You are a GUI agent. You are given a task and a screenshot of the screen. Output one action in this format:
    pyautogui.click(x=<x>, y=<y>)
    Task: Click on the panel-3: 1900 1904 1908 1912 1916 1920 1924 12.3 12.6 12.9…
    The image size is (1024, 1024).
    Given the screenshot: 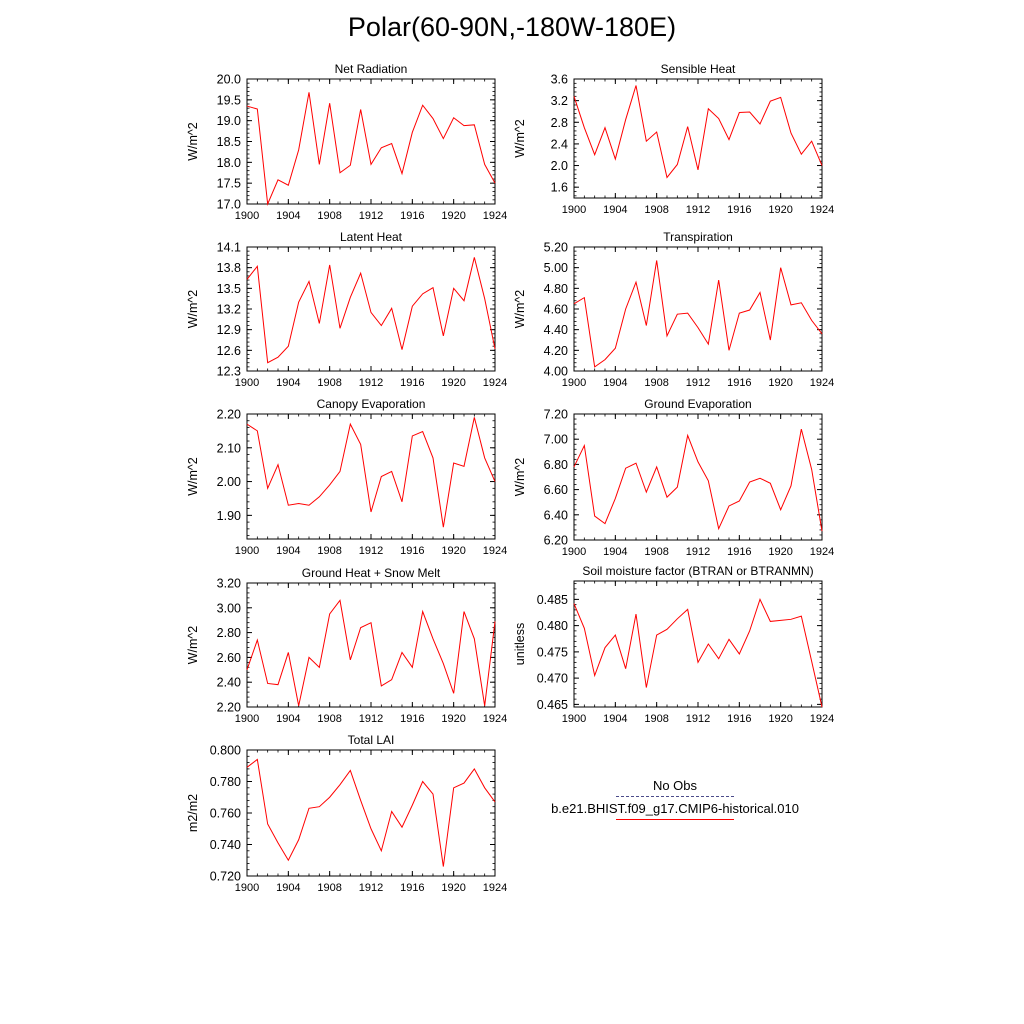 What is the action you would take?
    pyautogui.click(x=346, y=309)
    